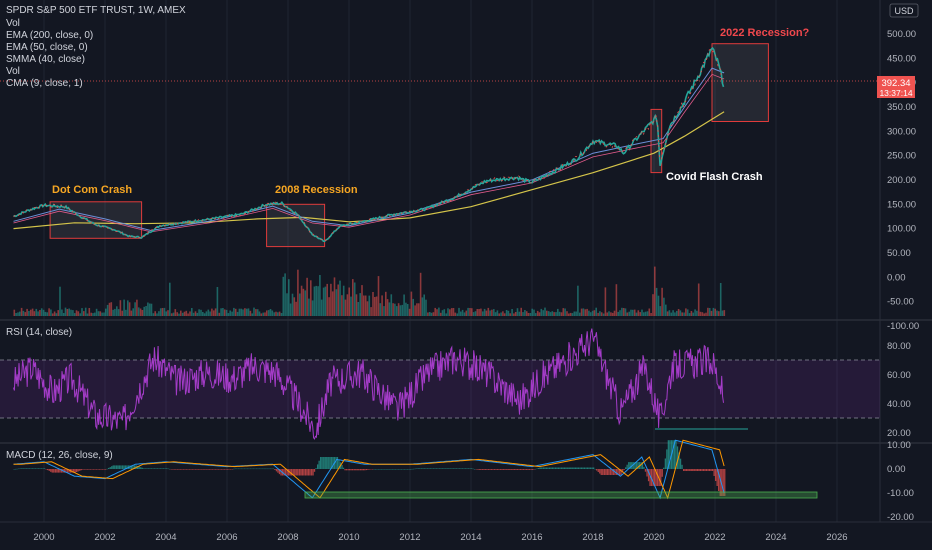 This screenshot has width=932, height=550. Describe the element at coordinates (45, 59) in the screenshot. I see `legend-smma: SMMA (40, close)` at that location.